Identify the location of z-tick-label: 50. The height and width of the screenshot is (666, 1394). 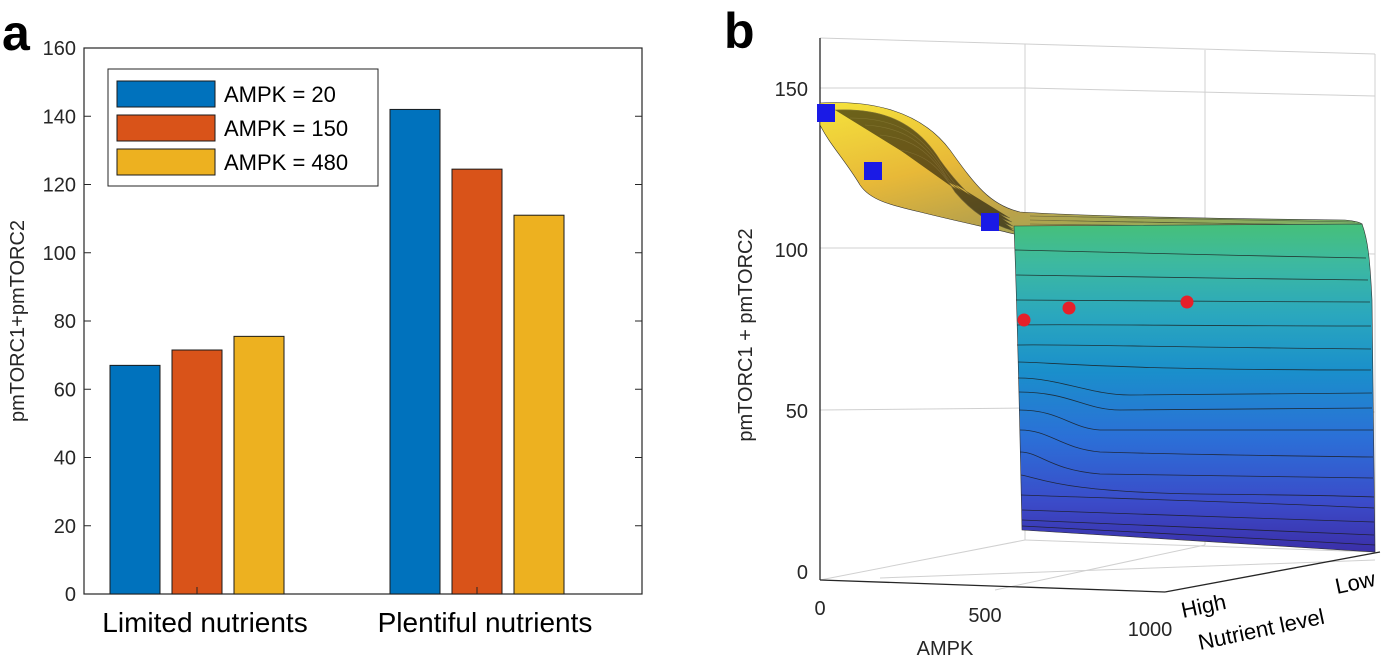
(797, 412).